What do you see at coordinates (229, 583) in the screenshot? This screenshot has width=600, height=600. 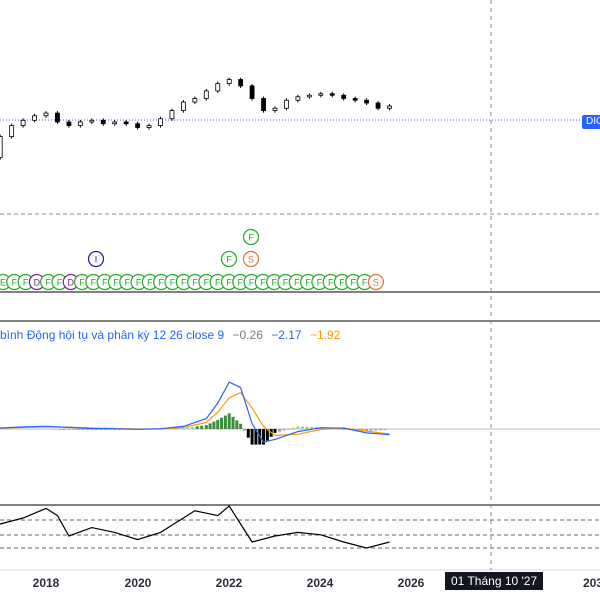 I see `x-tick-2022: 2022` at bounding box center [229, 583].